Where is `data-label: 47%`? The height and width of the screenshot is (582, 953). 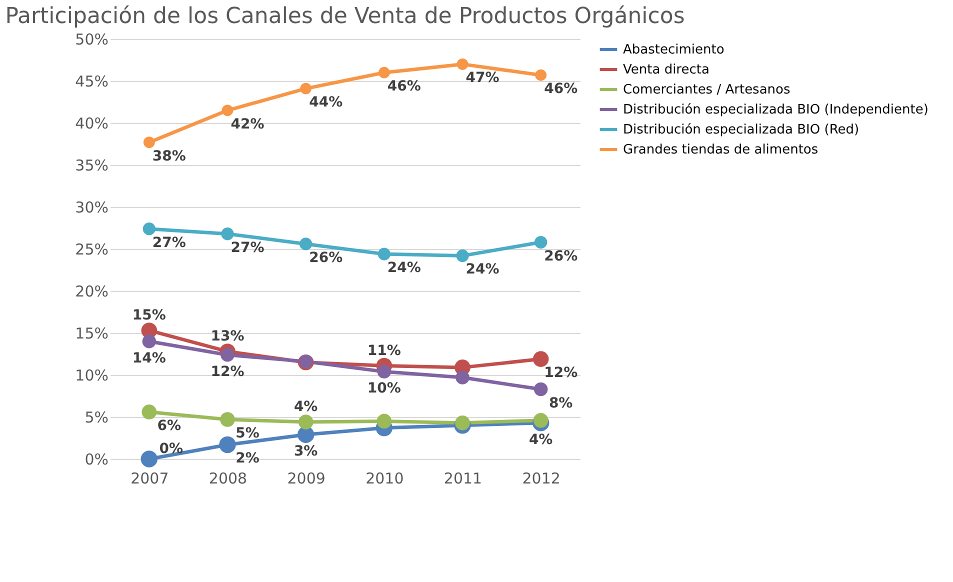 data-label: 47% is located at coordinates (483, 78).